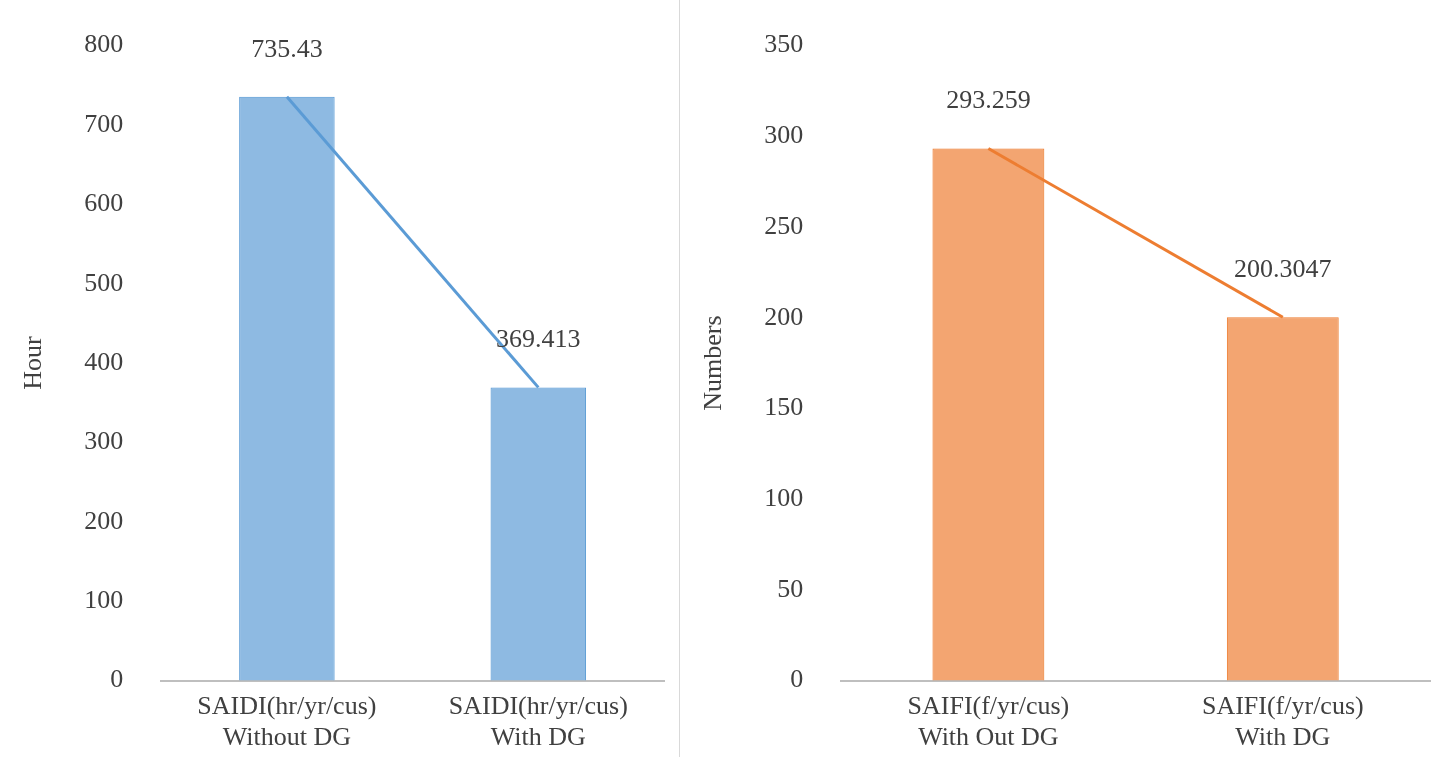 This screenshot has width=1445, height=757. I want to click on y-tick-label: 350, so click(784, 44).